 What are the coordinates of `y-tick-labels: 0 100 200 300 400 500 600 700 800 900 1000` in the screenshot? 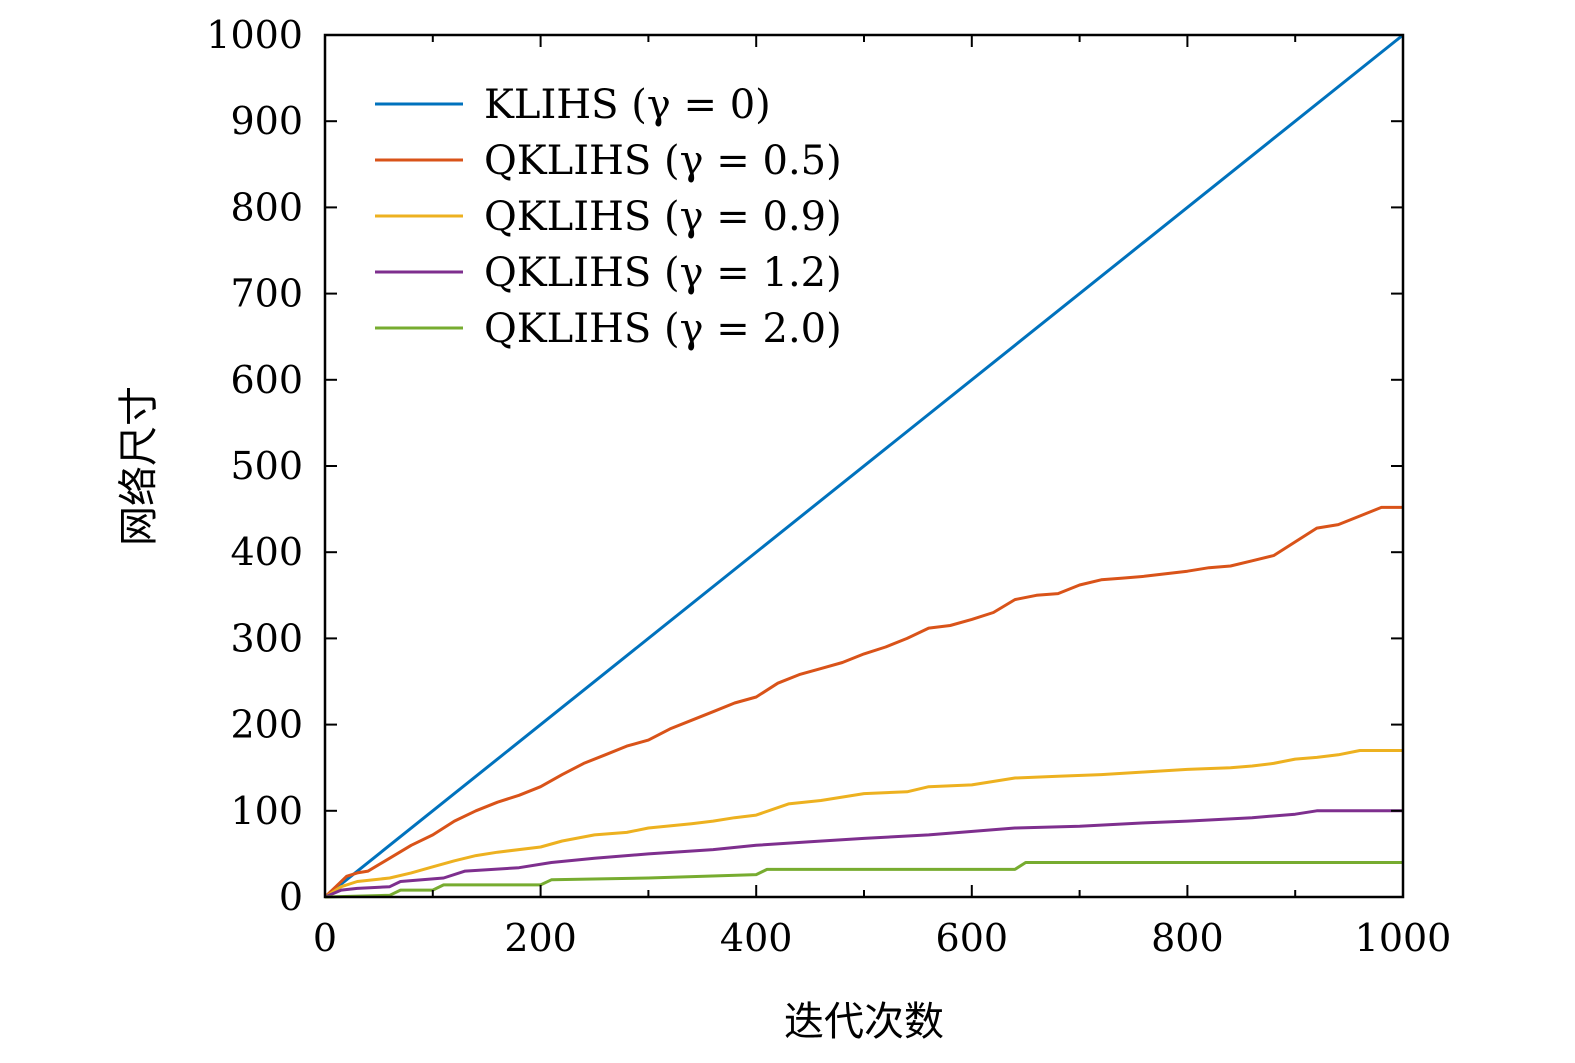 It's located at (254, 466).